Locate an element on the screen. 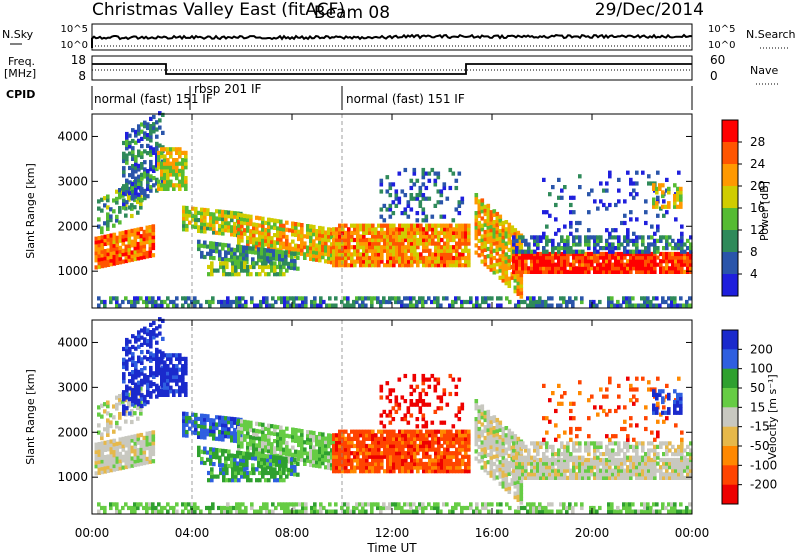 The width and height of the screenshot is (800, 554). station-title: Christmas Valley East (fitACF) is located at coordinates (218, 10).